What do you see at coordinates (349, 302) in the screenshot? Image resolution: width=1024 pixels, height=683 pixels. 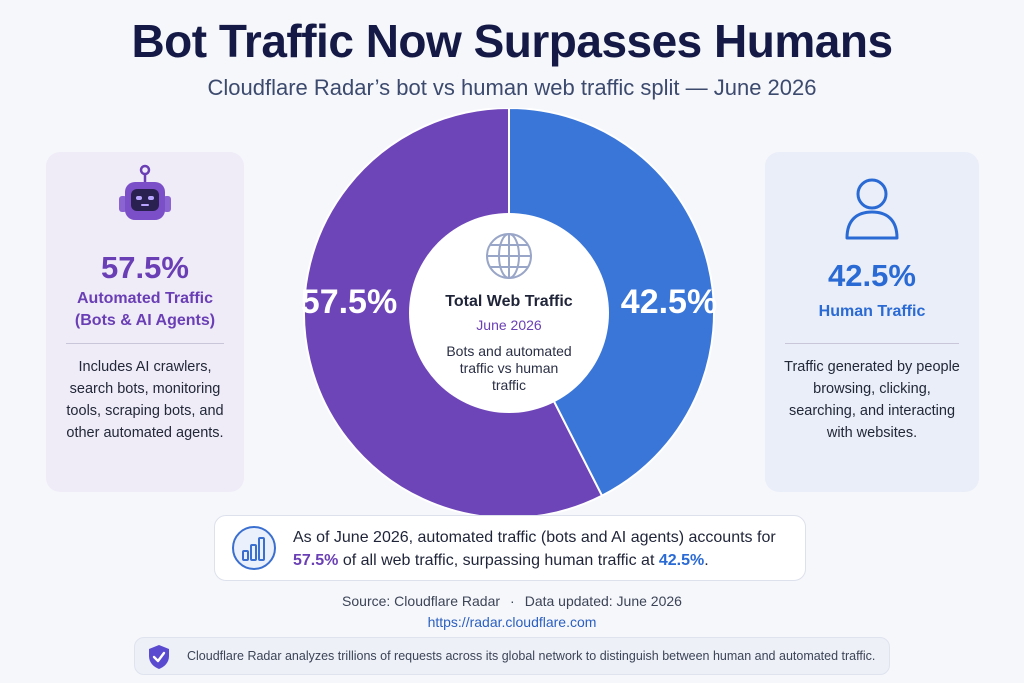 I see `slice-label-automated: 57.5%` at bounding box center [349, 302].